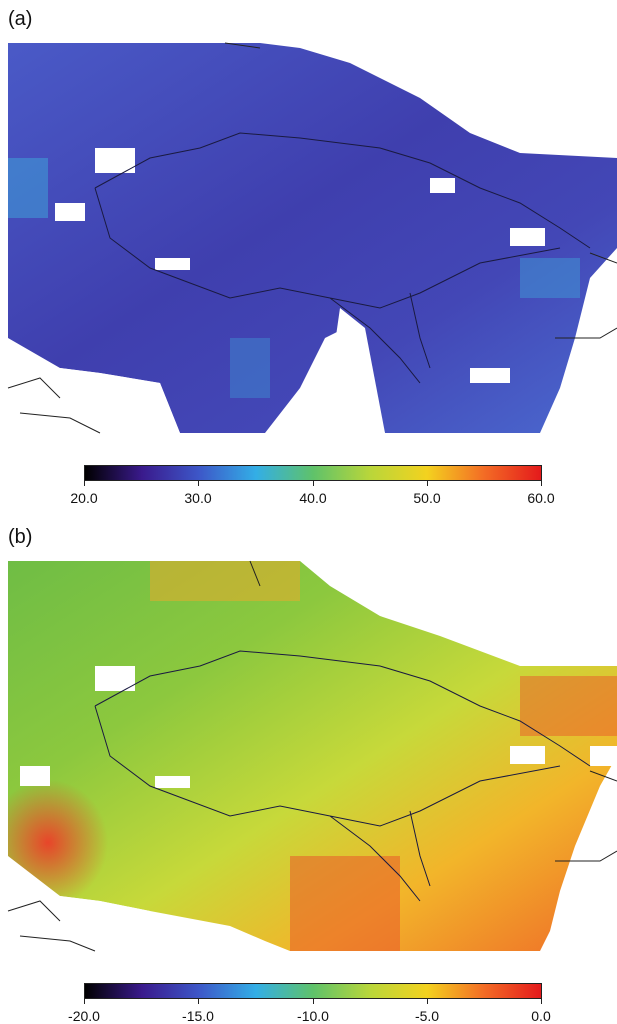 Image resolution: width=617 pixels, height=1024 pixels. What do you see at coordinates (20, 537) in the screenshot?
I see `panel-label: (b)` at bounding box center [20, 537].